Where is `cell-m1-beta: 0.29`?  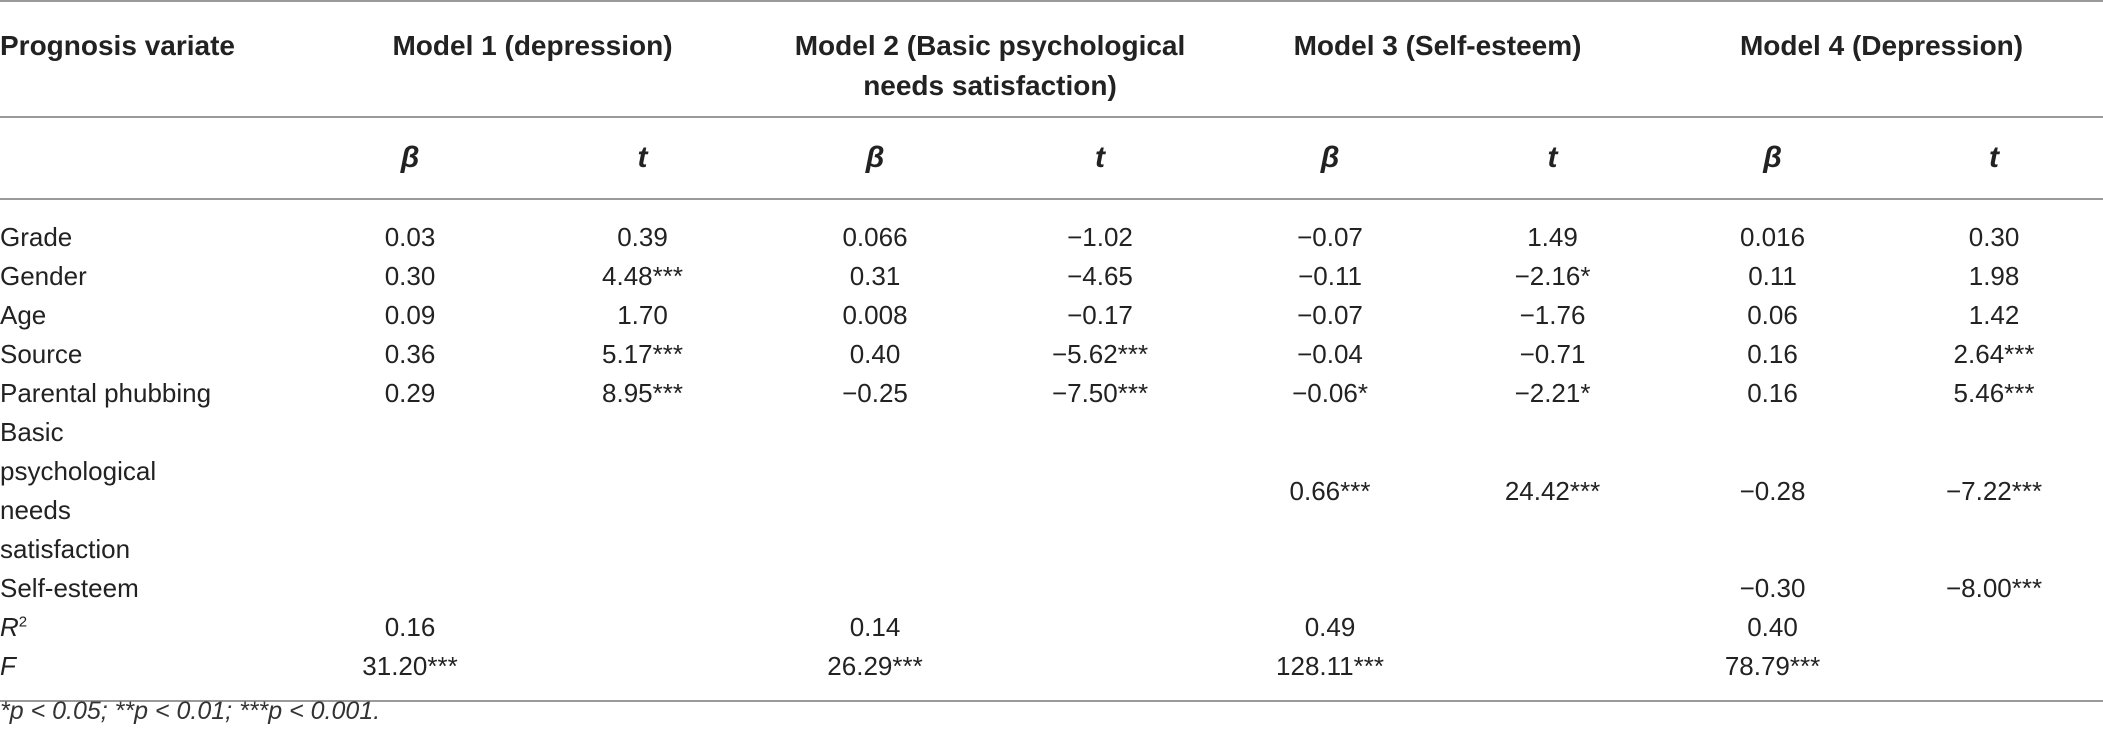
cell-m1-beta: 0.29 is located at coordinates (410, 393).